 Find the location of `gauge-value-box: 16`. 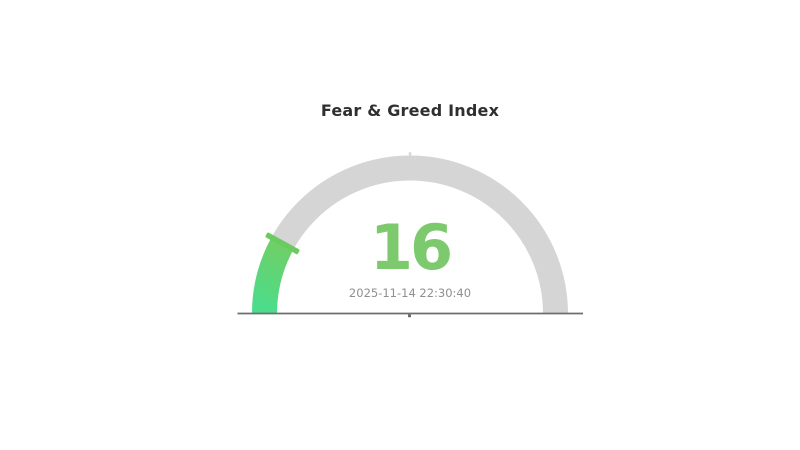

gauge-value-box: 16 is located at coordinates (411, 248).